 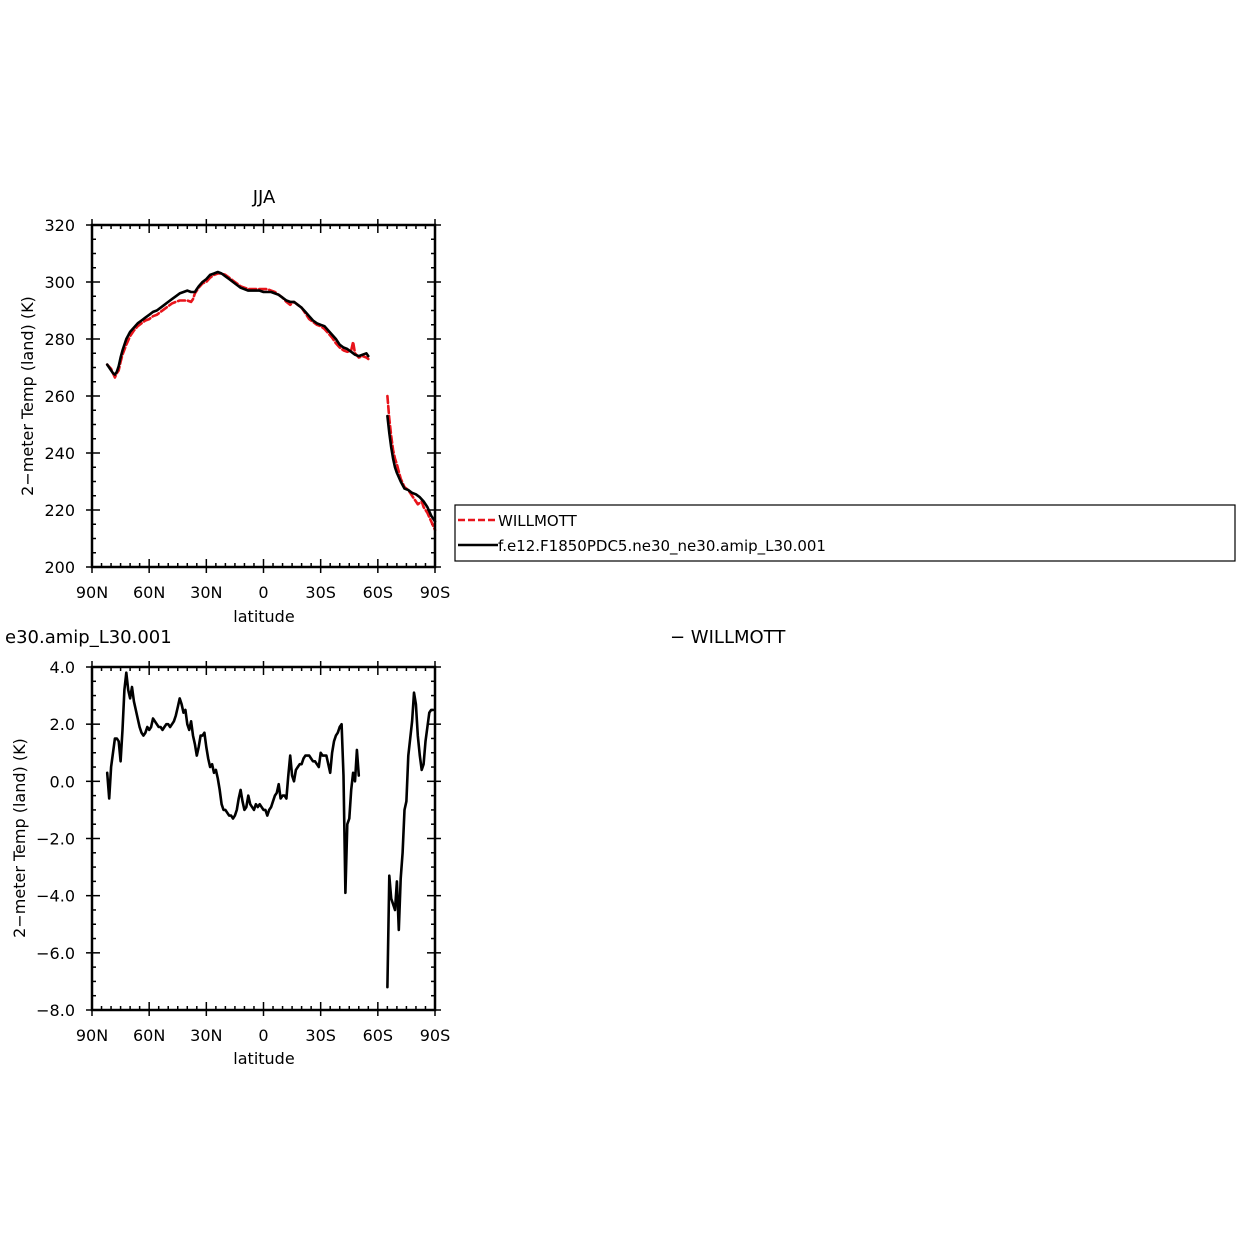 What do you see at coordinates (149, 1035) in the screenshot?
I see `bottom-x-tick-label: 60N` at bounding box center [149, 1035].